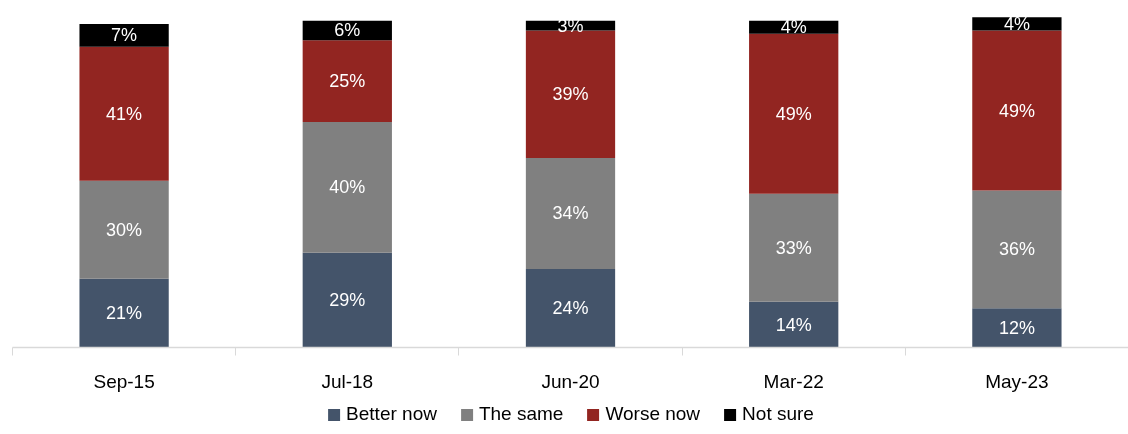 This screenshot has width=1128, height=434. I want to click on data-label: 29%, so click(347, 300).